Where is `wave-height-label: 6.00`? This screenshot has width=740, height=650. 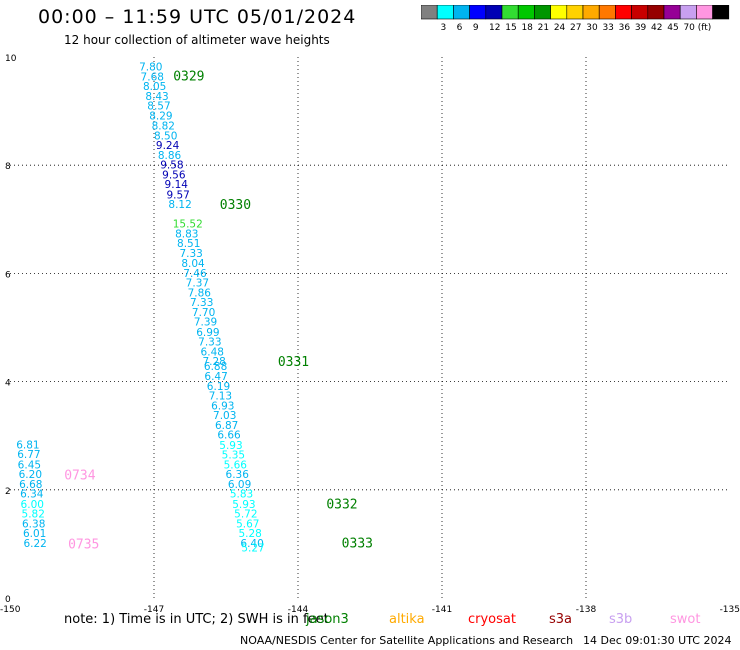
wave-height-label: 6.00 is located at coordinates (32, 505).